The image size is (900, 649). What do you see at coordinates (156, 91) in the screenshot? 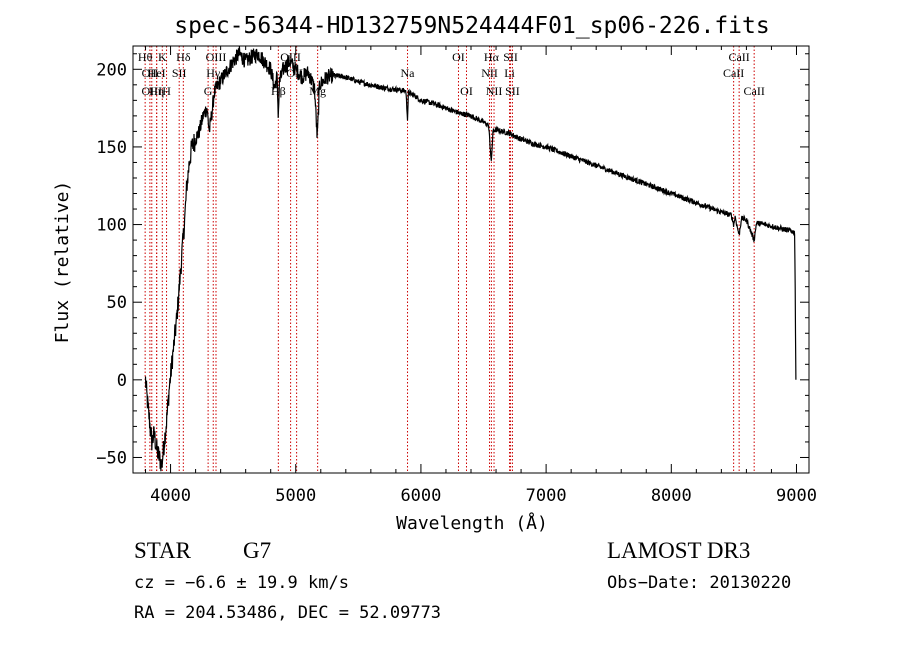
I see `line-marker-label: Hη` at bounding box center [156, 91].